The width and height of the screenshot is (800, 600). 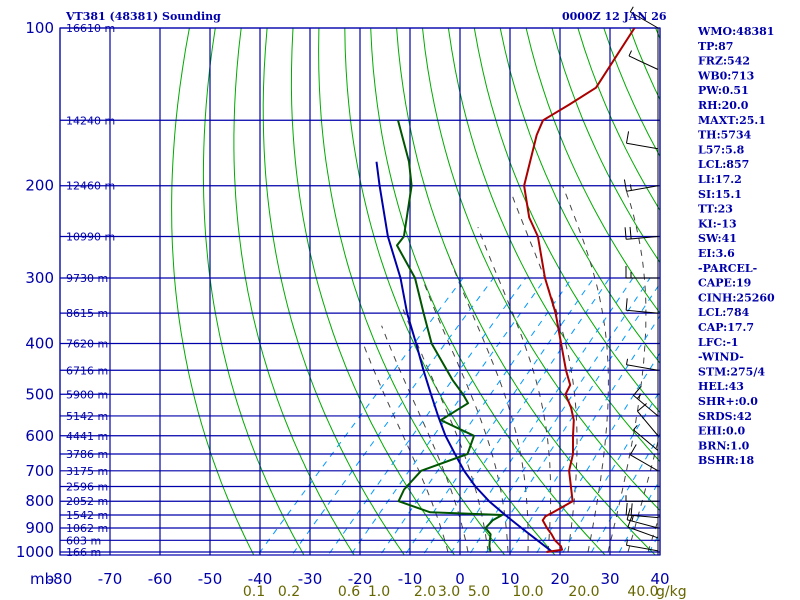 What do you see at coordinates (717, 223) in the screenshot?
I see `stat-item: KI:-13` at bounding box center [717, 223].